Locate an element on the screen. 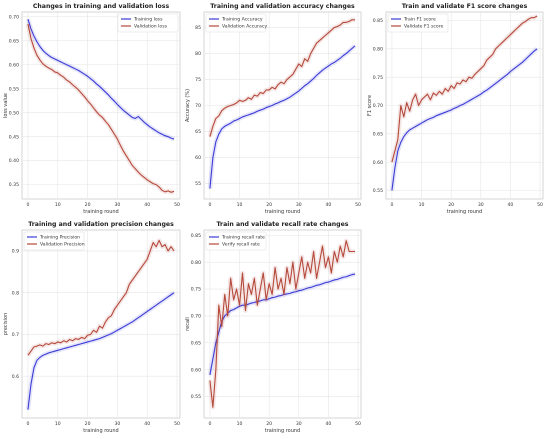 The width and height of the screenshot is (550, 439). y-axis-label: loss value is located at coordinates (6, 105).